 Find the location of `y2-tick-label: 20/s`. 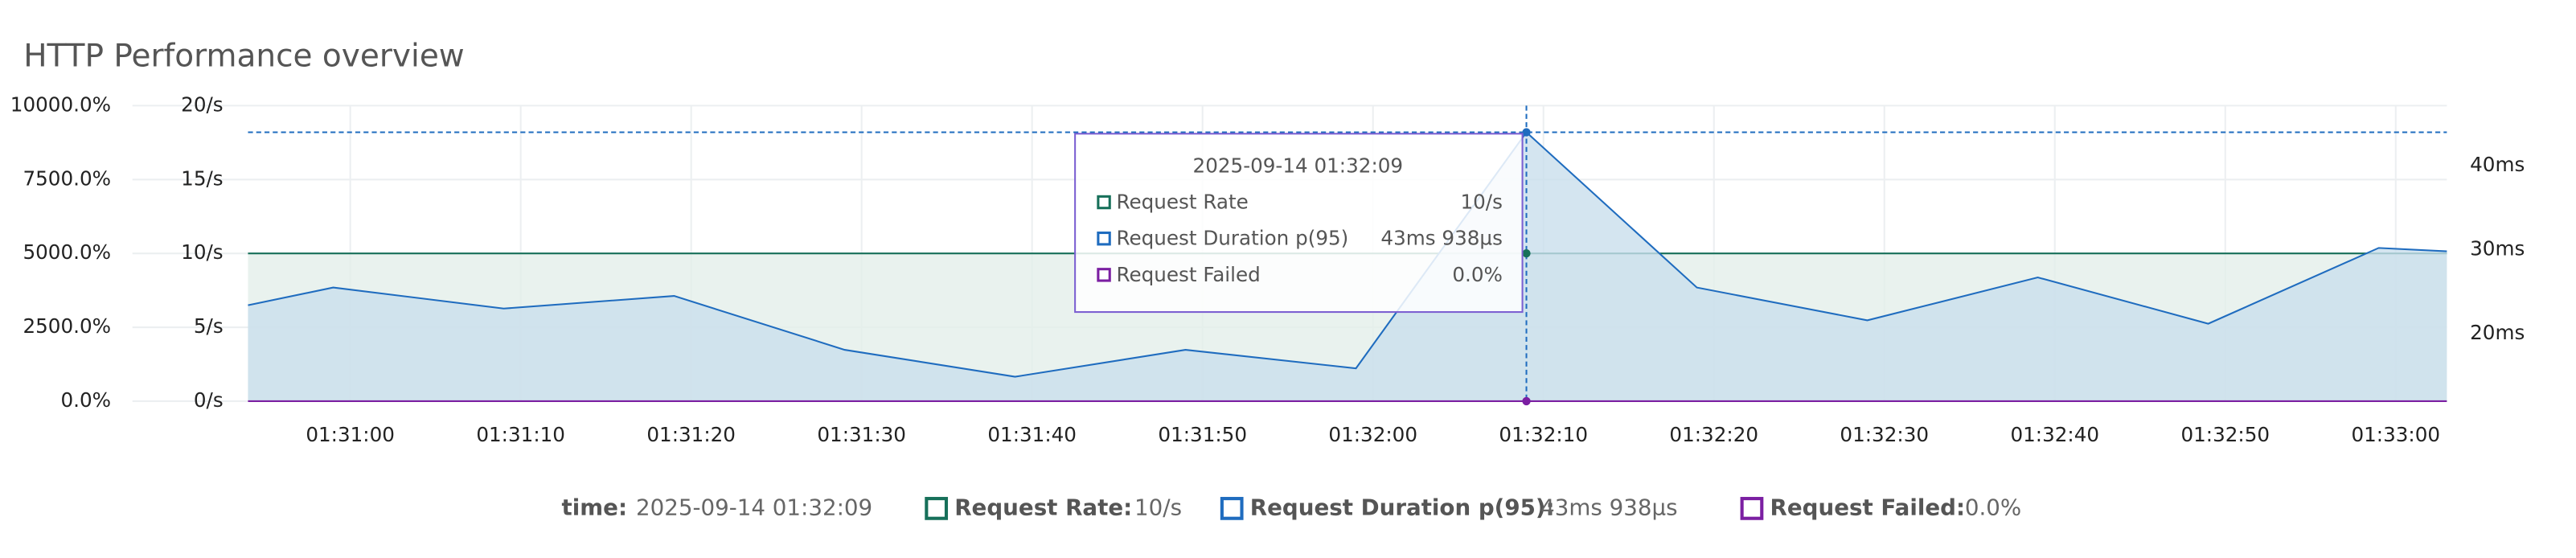

y2-tick-label: 20/s is located at coordinates (202, 104).